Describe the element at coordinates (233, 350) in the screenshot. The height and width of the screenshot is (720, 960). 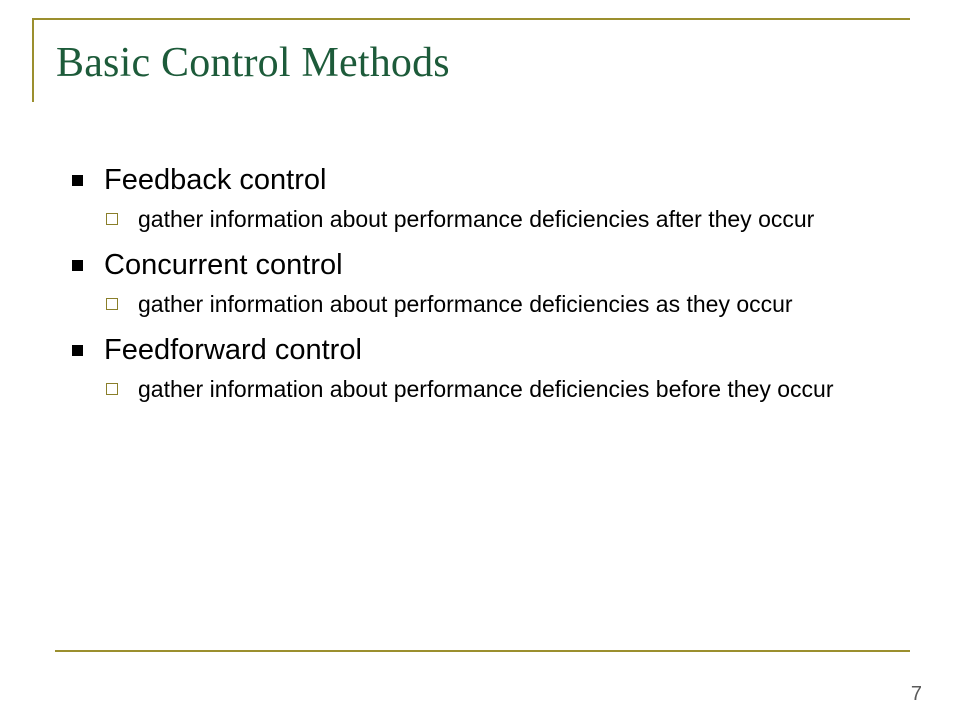
I see `list-item-label: Feedforward control` at that location.